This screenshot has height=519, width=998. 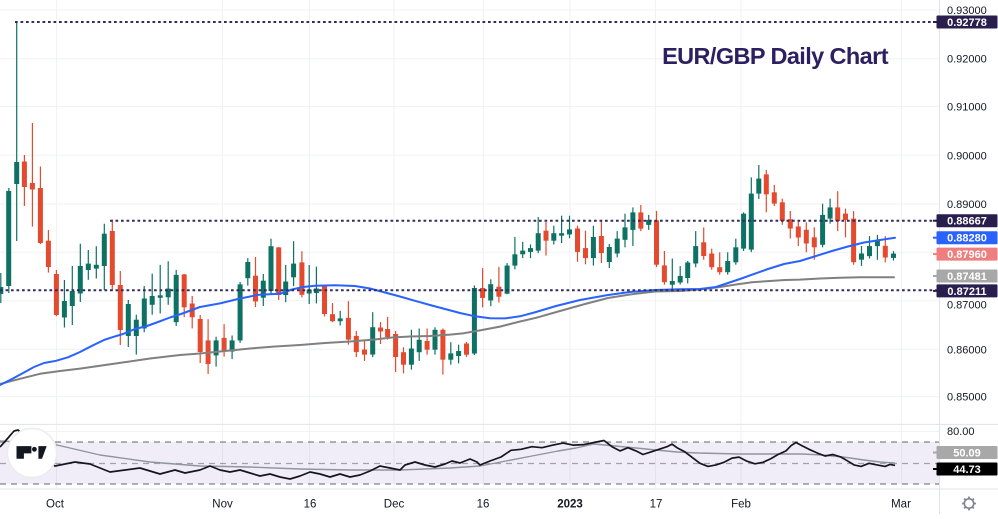 What do you see at coordinates (967, 350) in the screenshot?
I see `svg-text: 0.86000` at bounding box center [967, 350].